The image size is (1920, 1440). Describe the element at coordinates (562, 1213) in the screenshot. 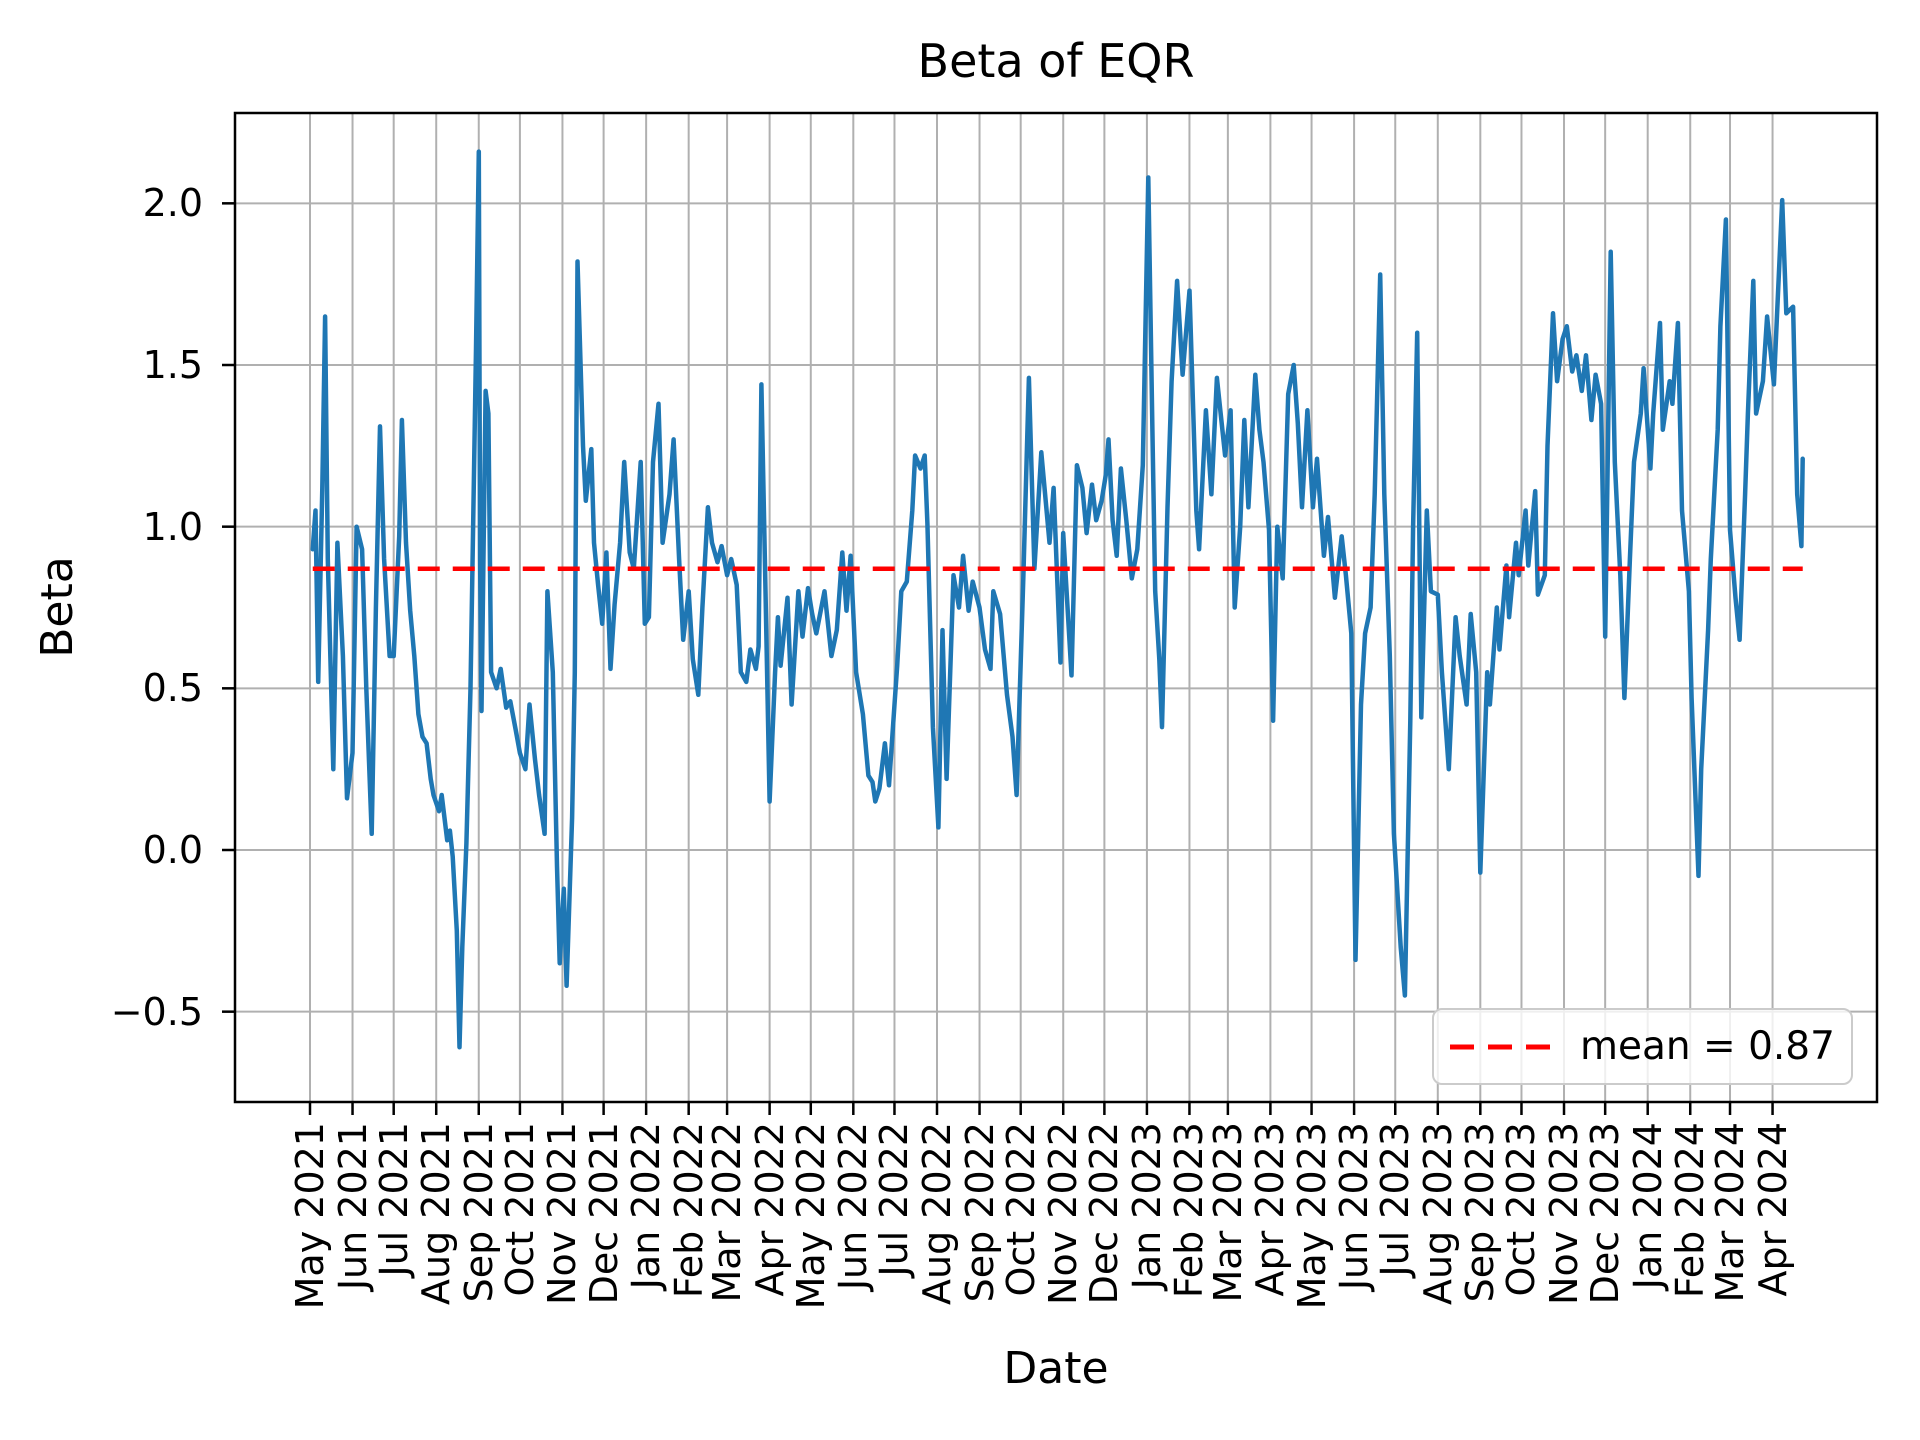

I see `x-tick-label: Nov 2021` at that location.